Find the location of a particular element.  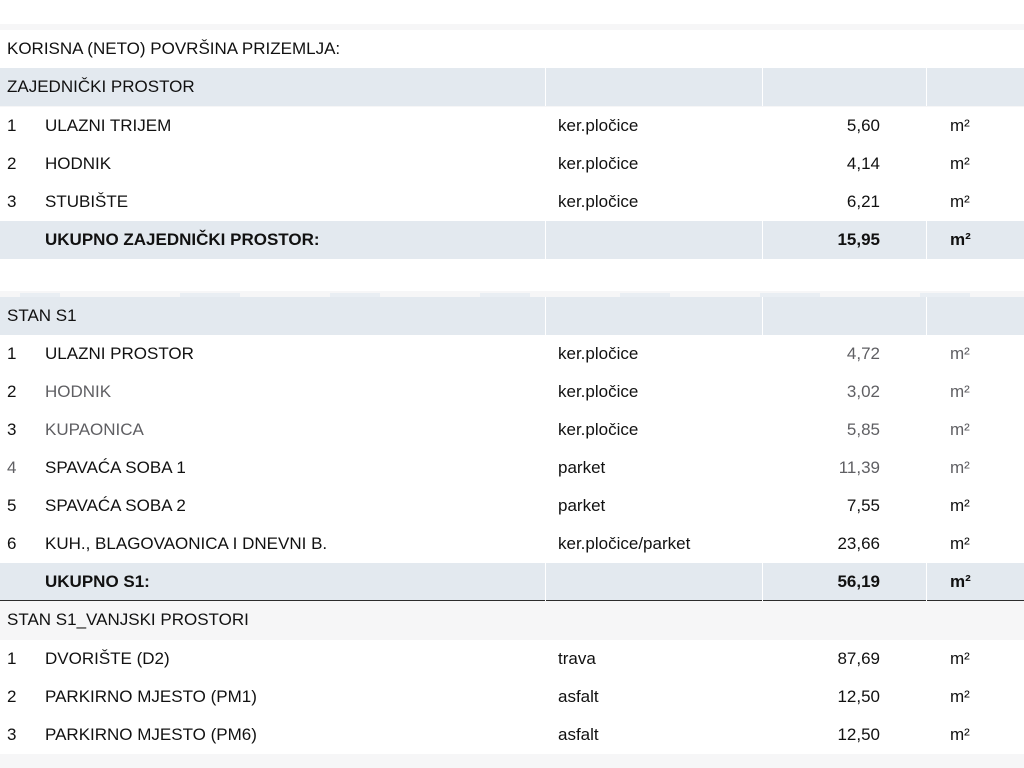

section-title-row-s1: STAN S1 is located at coordinates (512, 316).